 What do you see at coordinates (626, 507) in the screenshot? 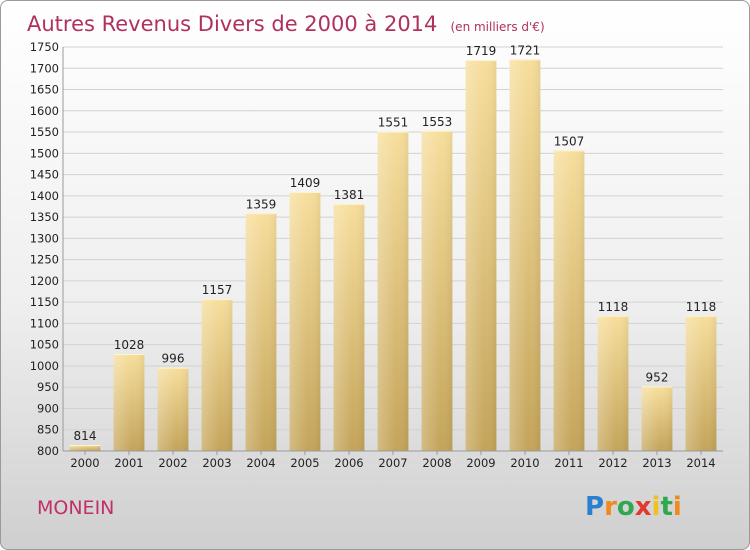
I see `logo-letter: o` at bounding box center [626, 507].